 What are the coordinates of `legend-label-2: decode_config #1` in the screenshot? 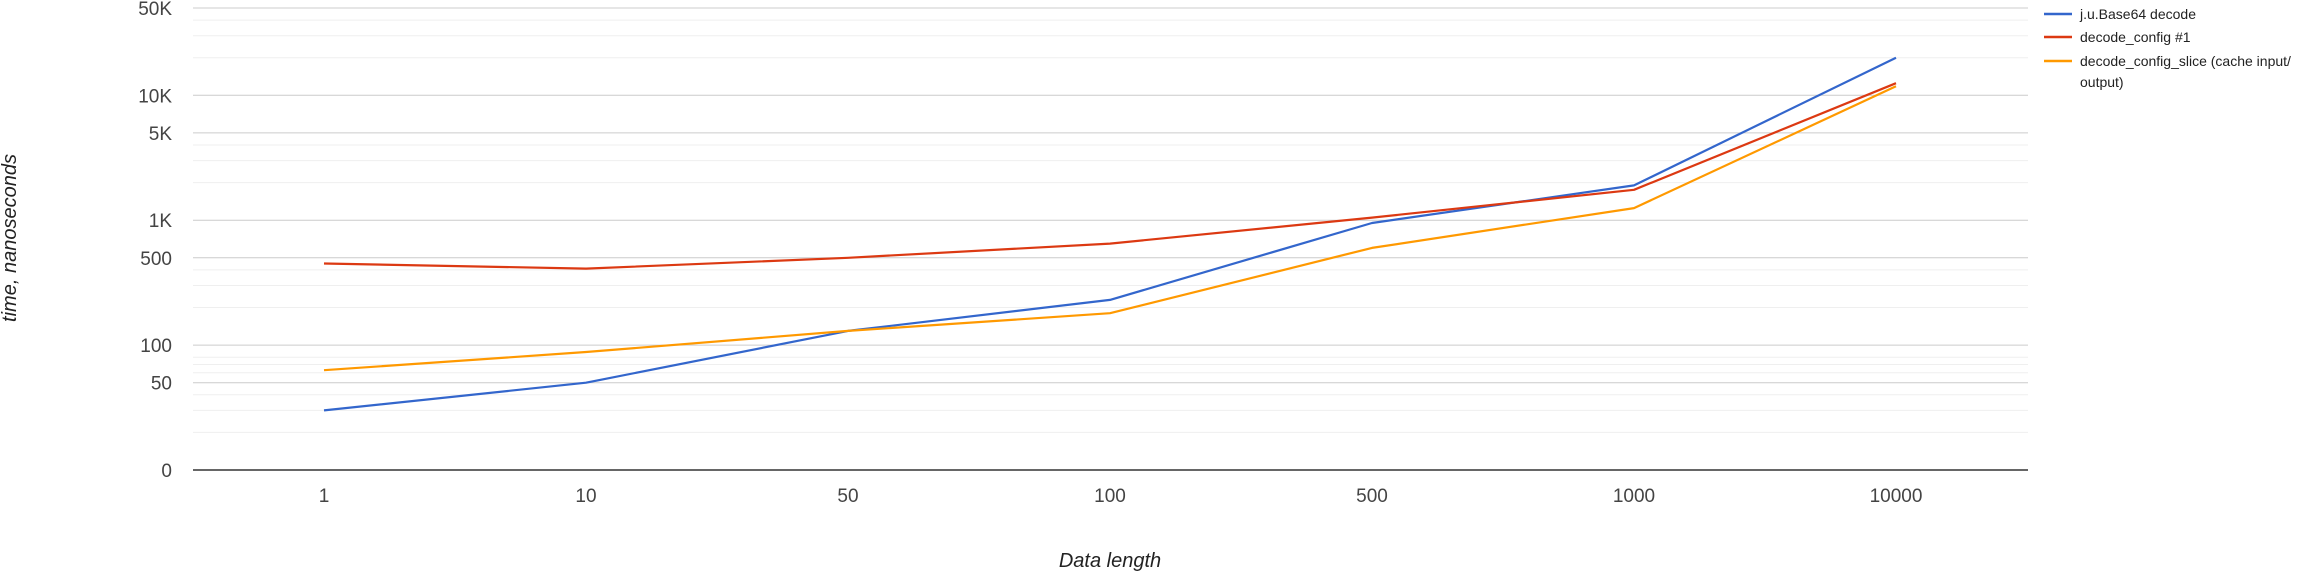 It's located at (2135, 37).